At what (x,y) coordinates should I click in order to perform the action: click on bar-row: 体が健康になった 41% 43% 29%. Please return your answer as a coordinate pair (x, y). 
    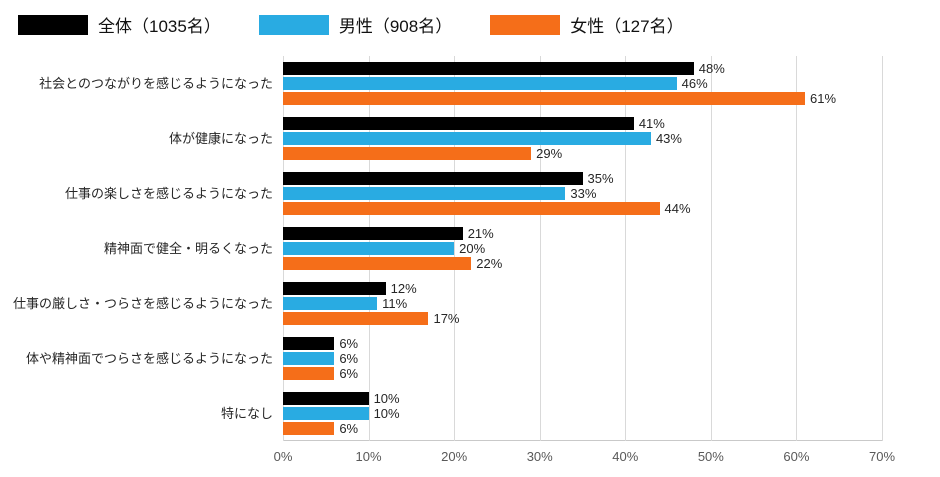
    Looking at the image, I should click on (441, 139).